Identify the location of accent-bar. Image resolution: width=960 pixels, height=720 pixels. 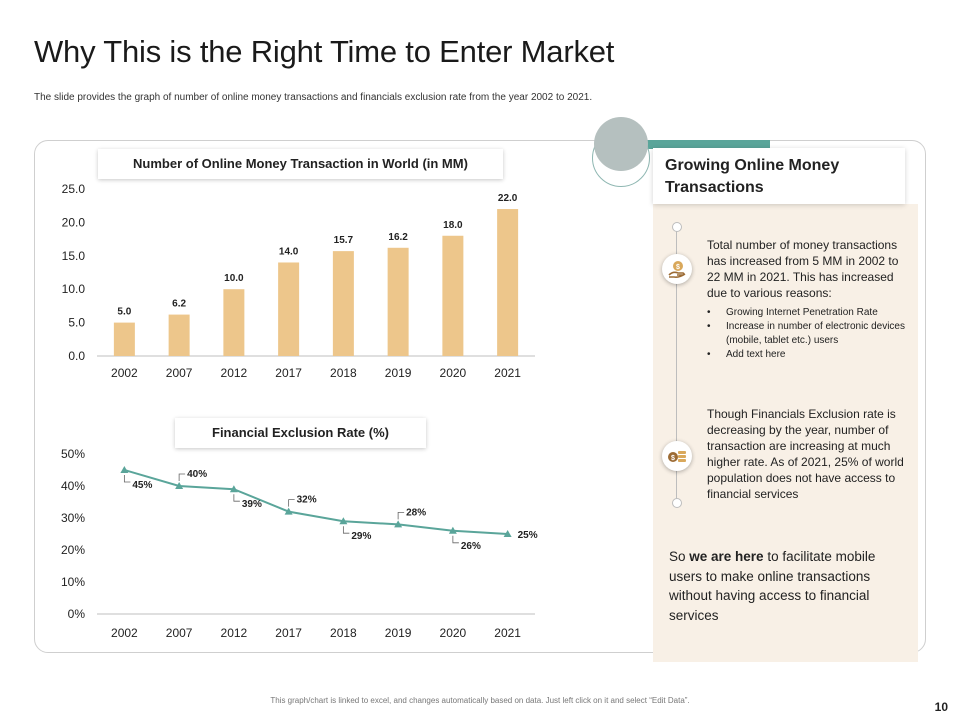
(708, 144).